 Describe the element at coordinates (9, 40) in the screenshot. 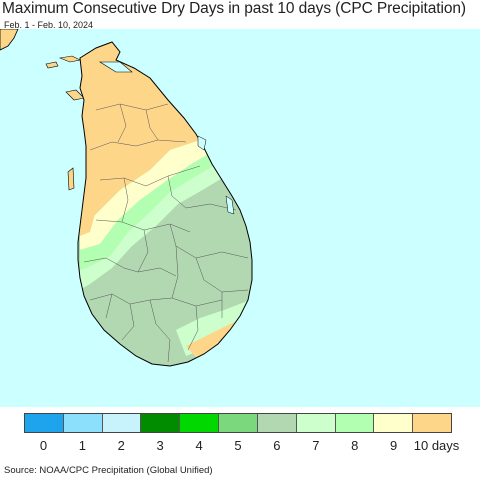

I see `india-coast` at that location.